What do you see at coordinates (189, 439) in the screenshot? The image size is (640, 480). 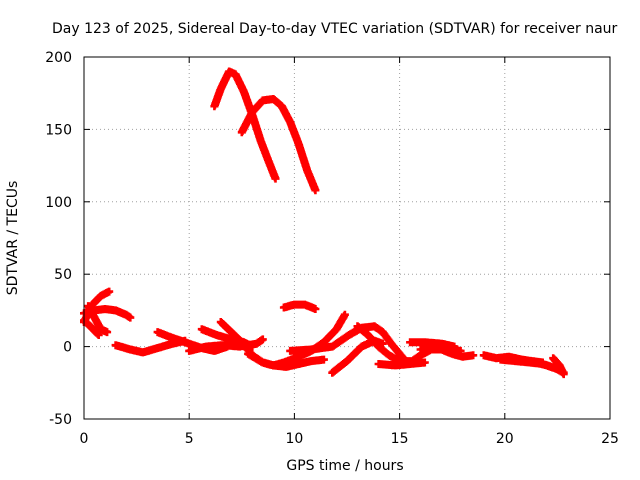 I see `x-tick-label: 5` at bounding box center [189, 439].